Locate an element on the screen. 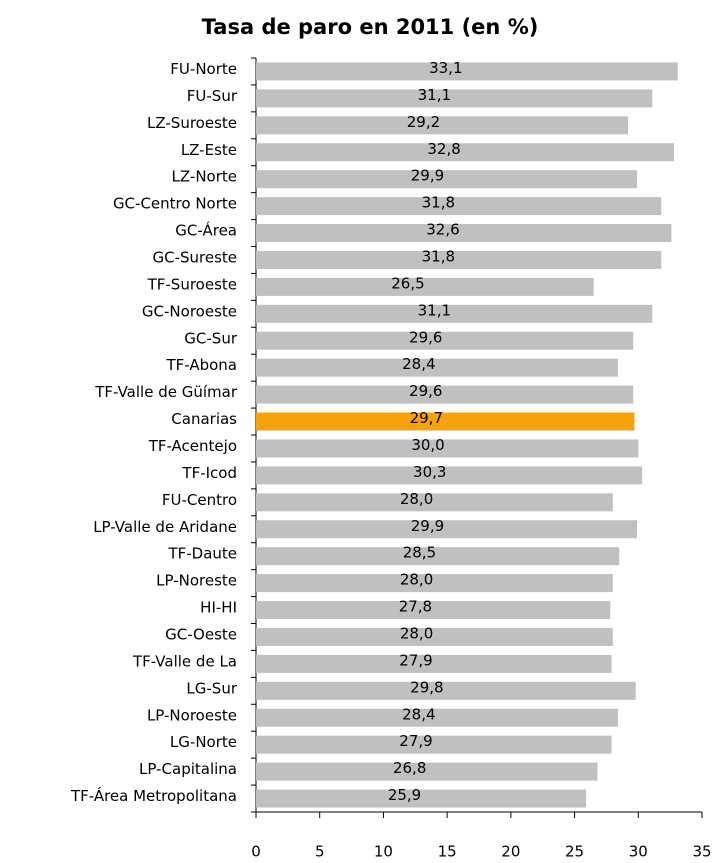  x-tick-label: 35 is located at coordinates (701, 852).